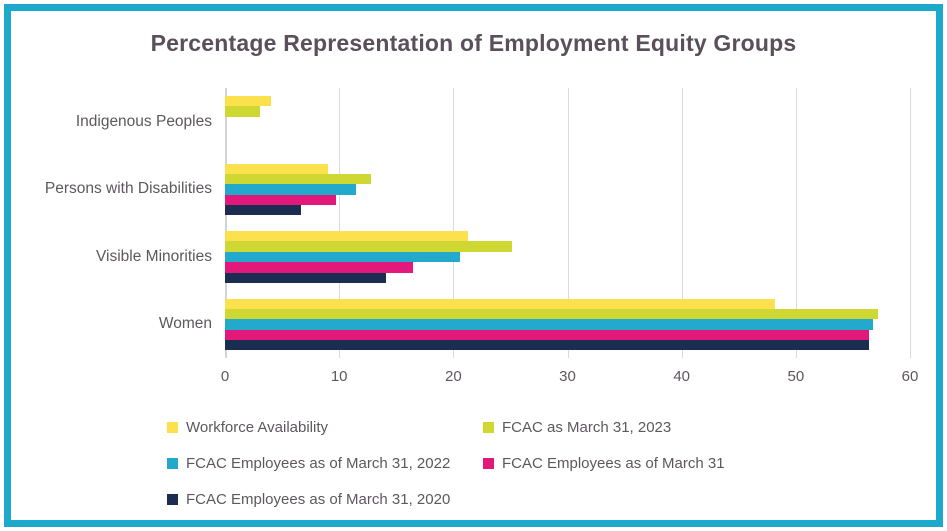  Describe the element at coordinates (497, 499) in the screenshot. I see `legend-row: FCAC Employees as of March 31, 2020` at that location.